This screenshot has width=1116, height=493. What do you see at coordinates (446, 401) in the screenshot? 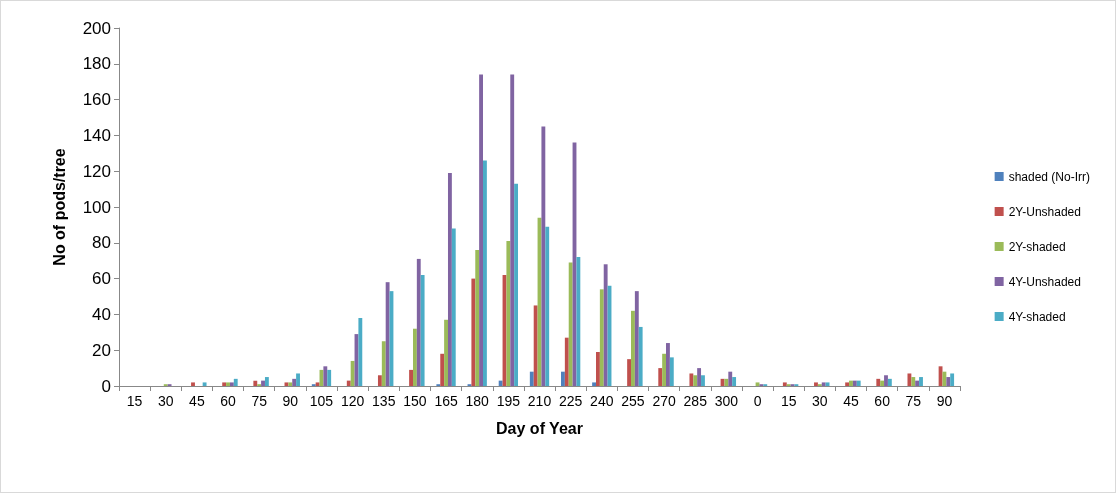
I see `x-tick-label: 165` at bounding box center [446, 401].